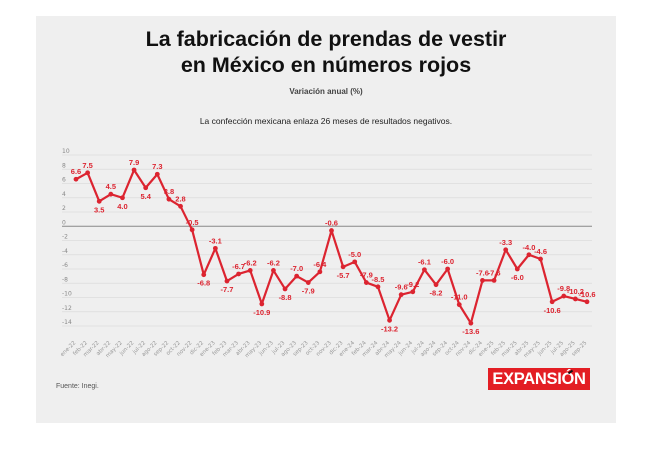 This screenshot has height=458, width=656. What do you see at coordinates (540, 251) in the screenshot?
I see `data-label: -4.6` at bounding box center [540, 251].